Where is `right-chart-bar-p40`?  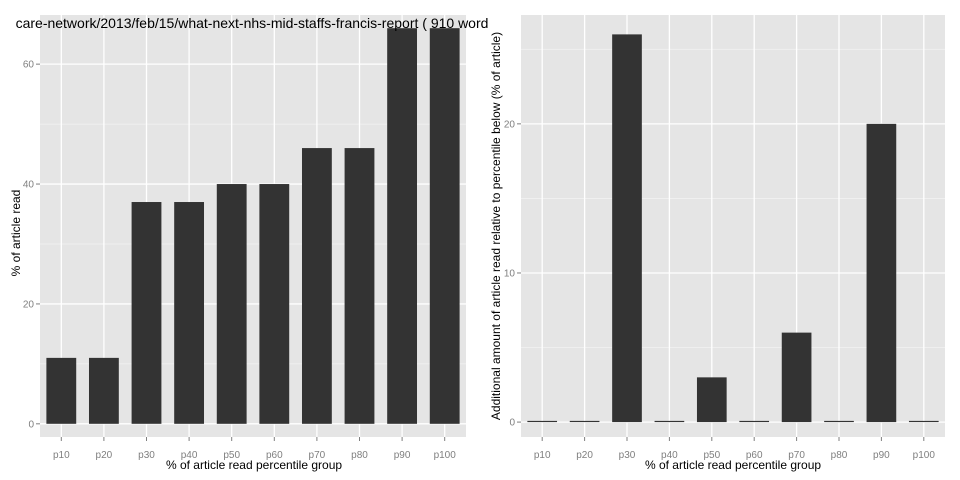 right-chart-bar-p40 is located at coordinates (669, 421).